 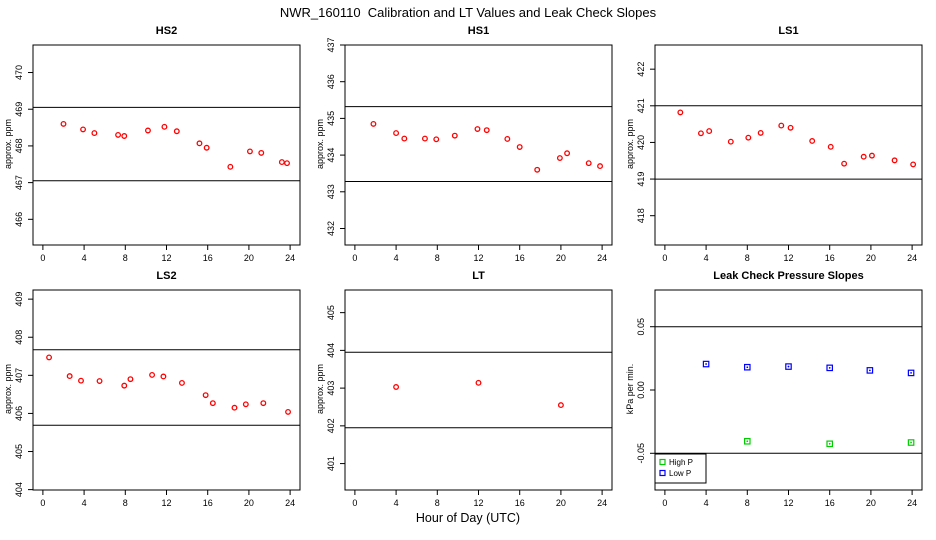 What do you see at coordinates (23, 146) in the screenshot?
I see `y-axis-ticks: 466 467 468 469 470` at bounding box center [23, 146].